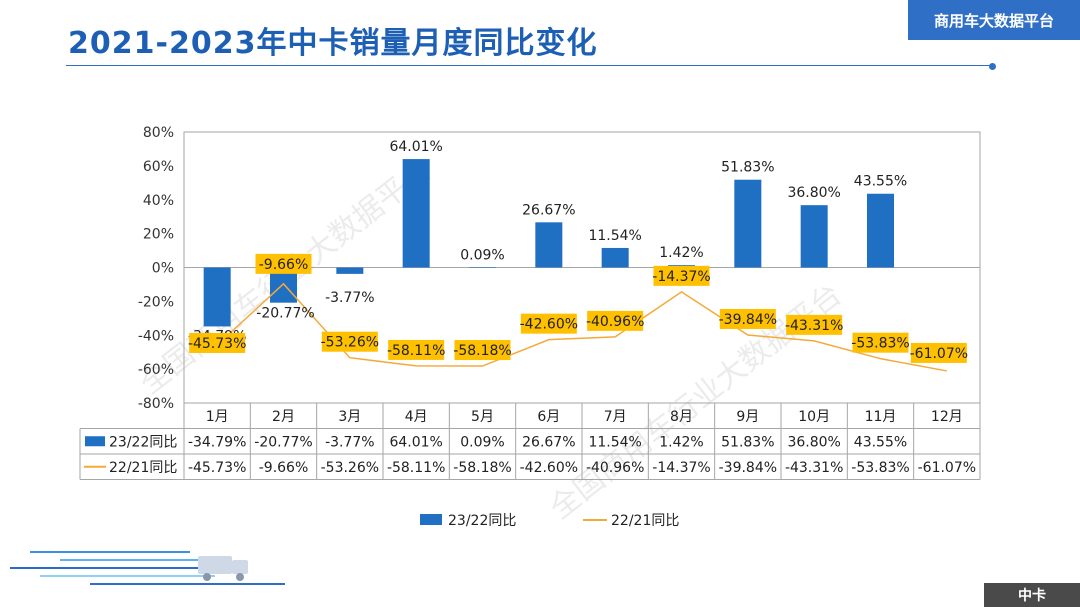 The width and height of the screenshot is (1080, 607). I want to click on title-underline-dot, so click(992, 66).